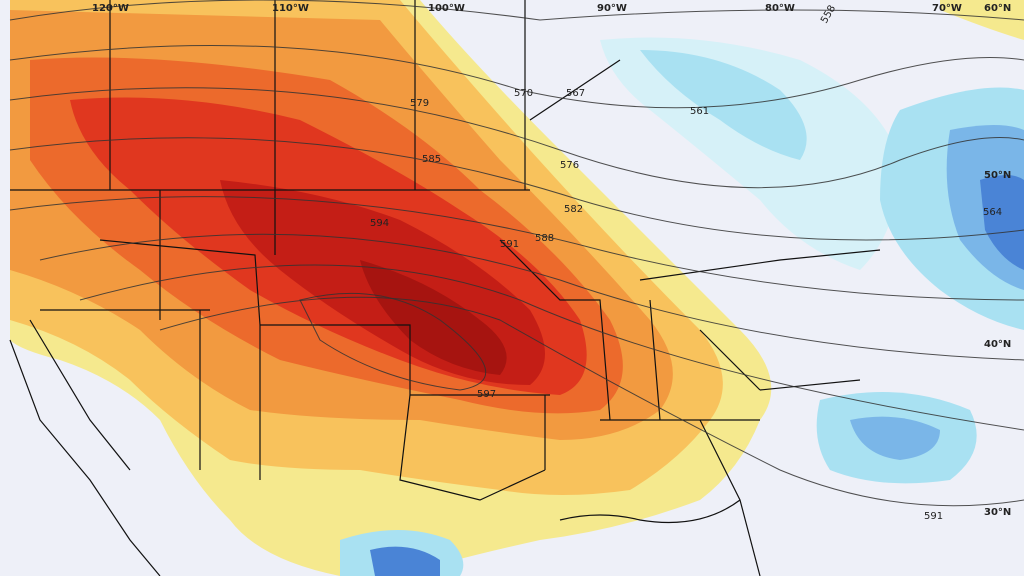 This screenshot has height=576, width=1024. I want to click on longitude-label: 80°W, so click(780, 8).